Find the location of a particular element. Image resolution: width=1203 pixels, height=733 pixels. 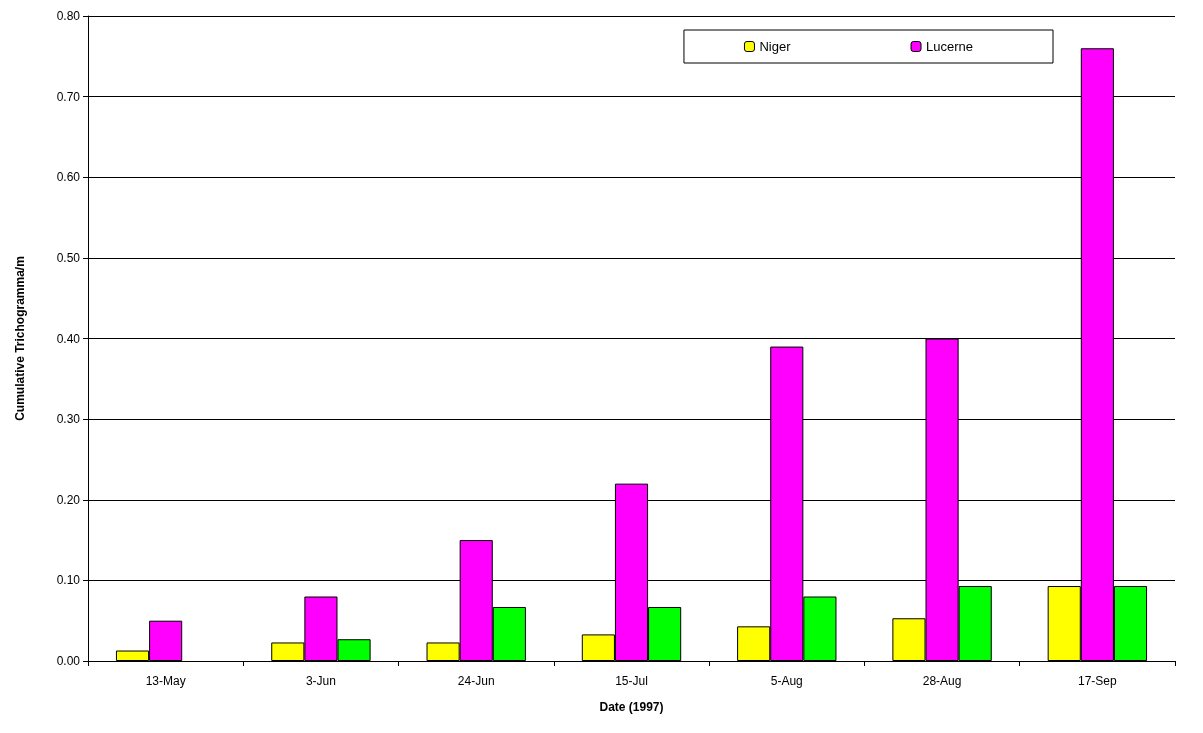

x-tick-label: 5-Aug is located at coordinates (786, 681).